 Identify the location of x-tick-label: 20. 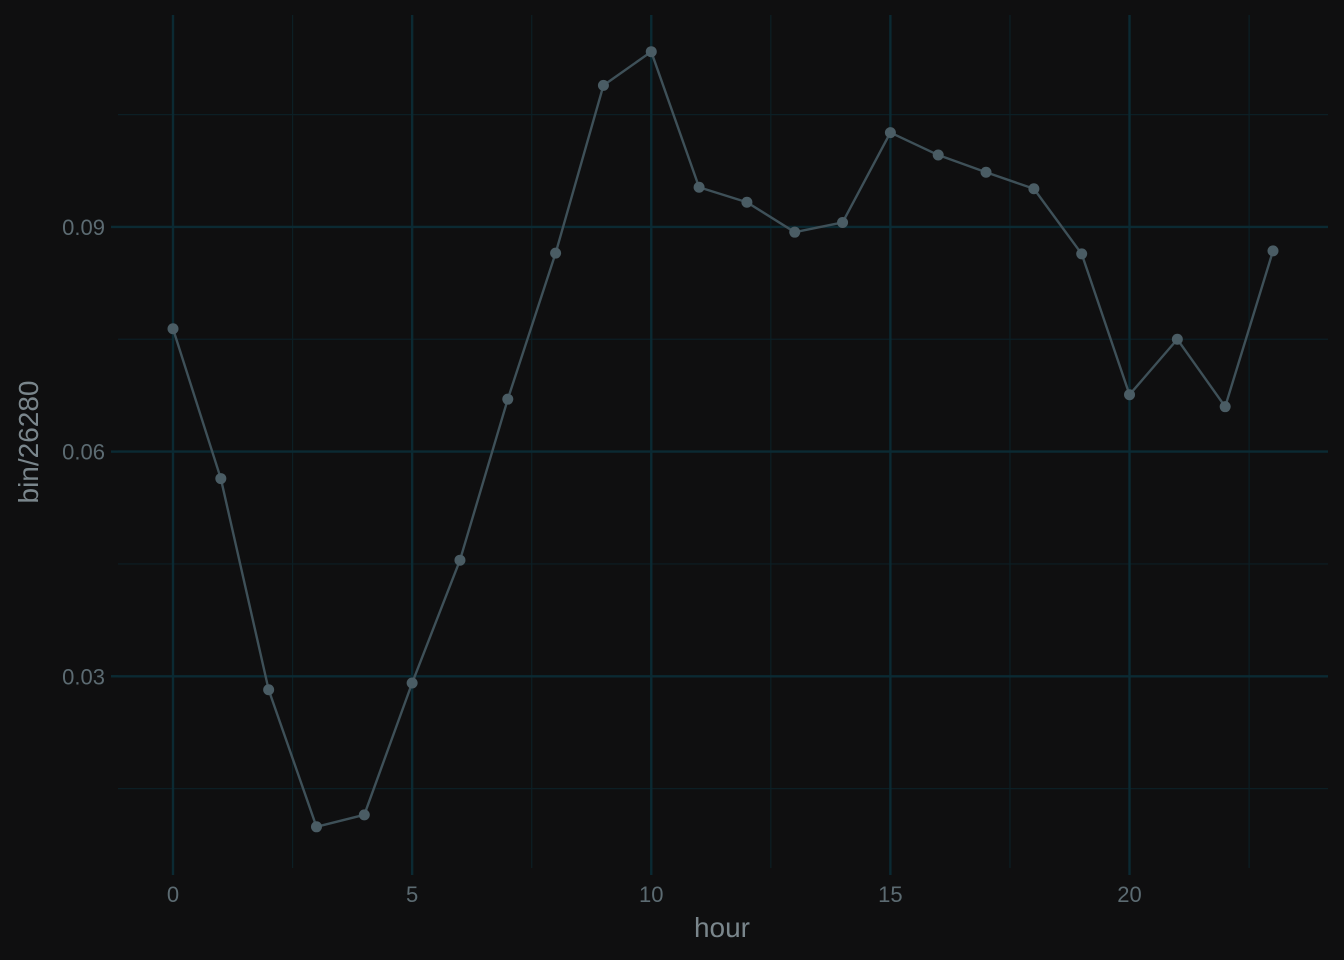
(1129, 894).